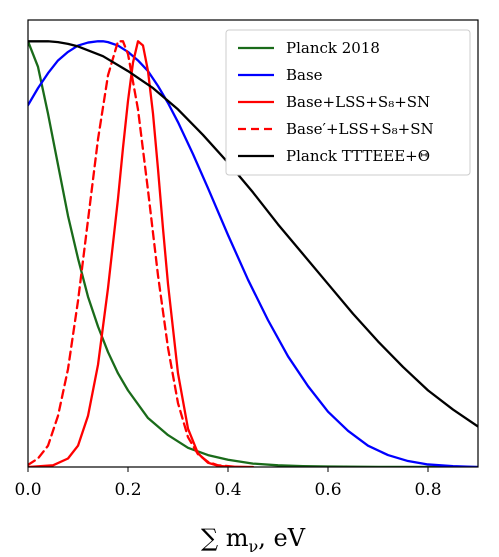 The width and height of the screenshot is (499, 557). Describe the element at coordinates (358, 156) in the screenshot. I see `legend-label: Planck TTTEEE+Θ` at that location.